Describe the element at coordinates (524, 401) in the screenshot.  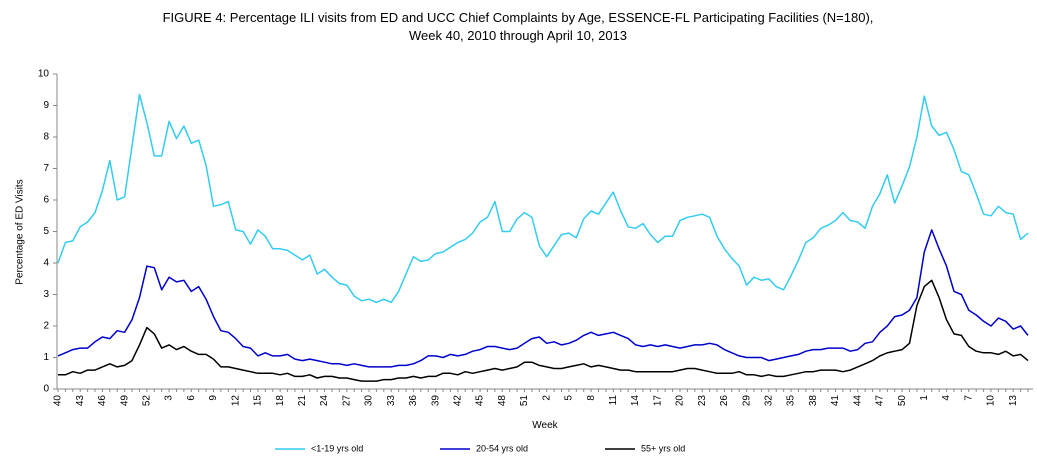
I see `x-tick-label: 51` at that location.